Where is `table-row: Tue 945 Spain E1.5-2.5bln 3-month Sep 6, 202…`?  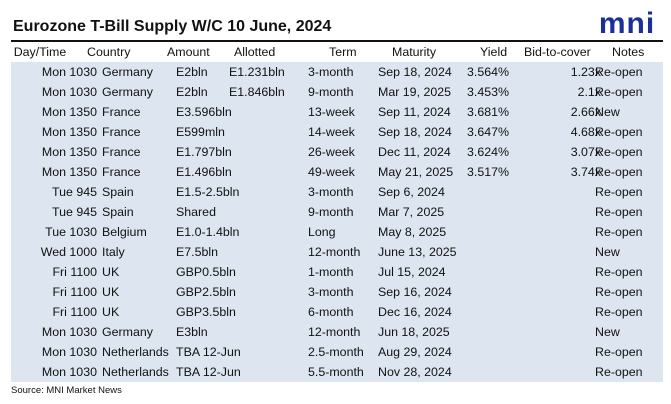 table-row: Tue 945 Spain E1.5-2.5bln 3-month Sep 6, 202… is located at coordinates (337, 192).